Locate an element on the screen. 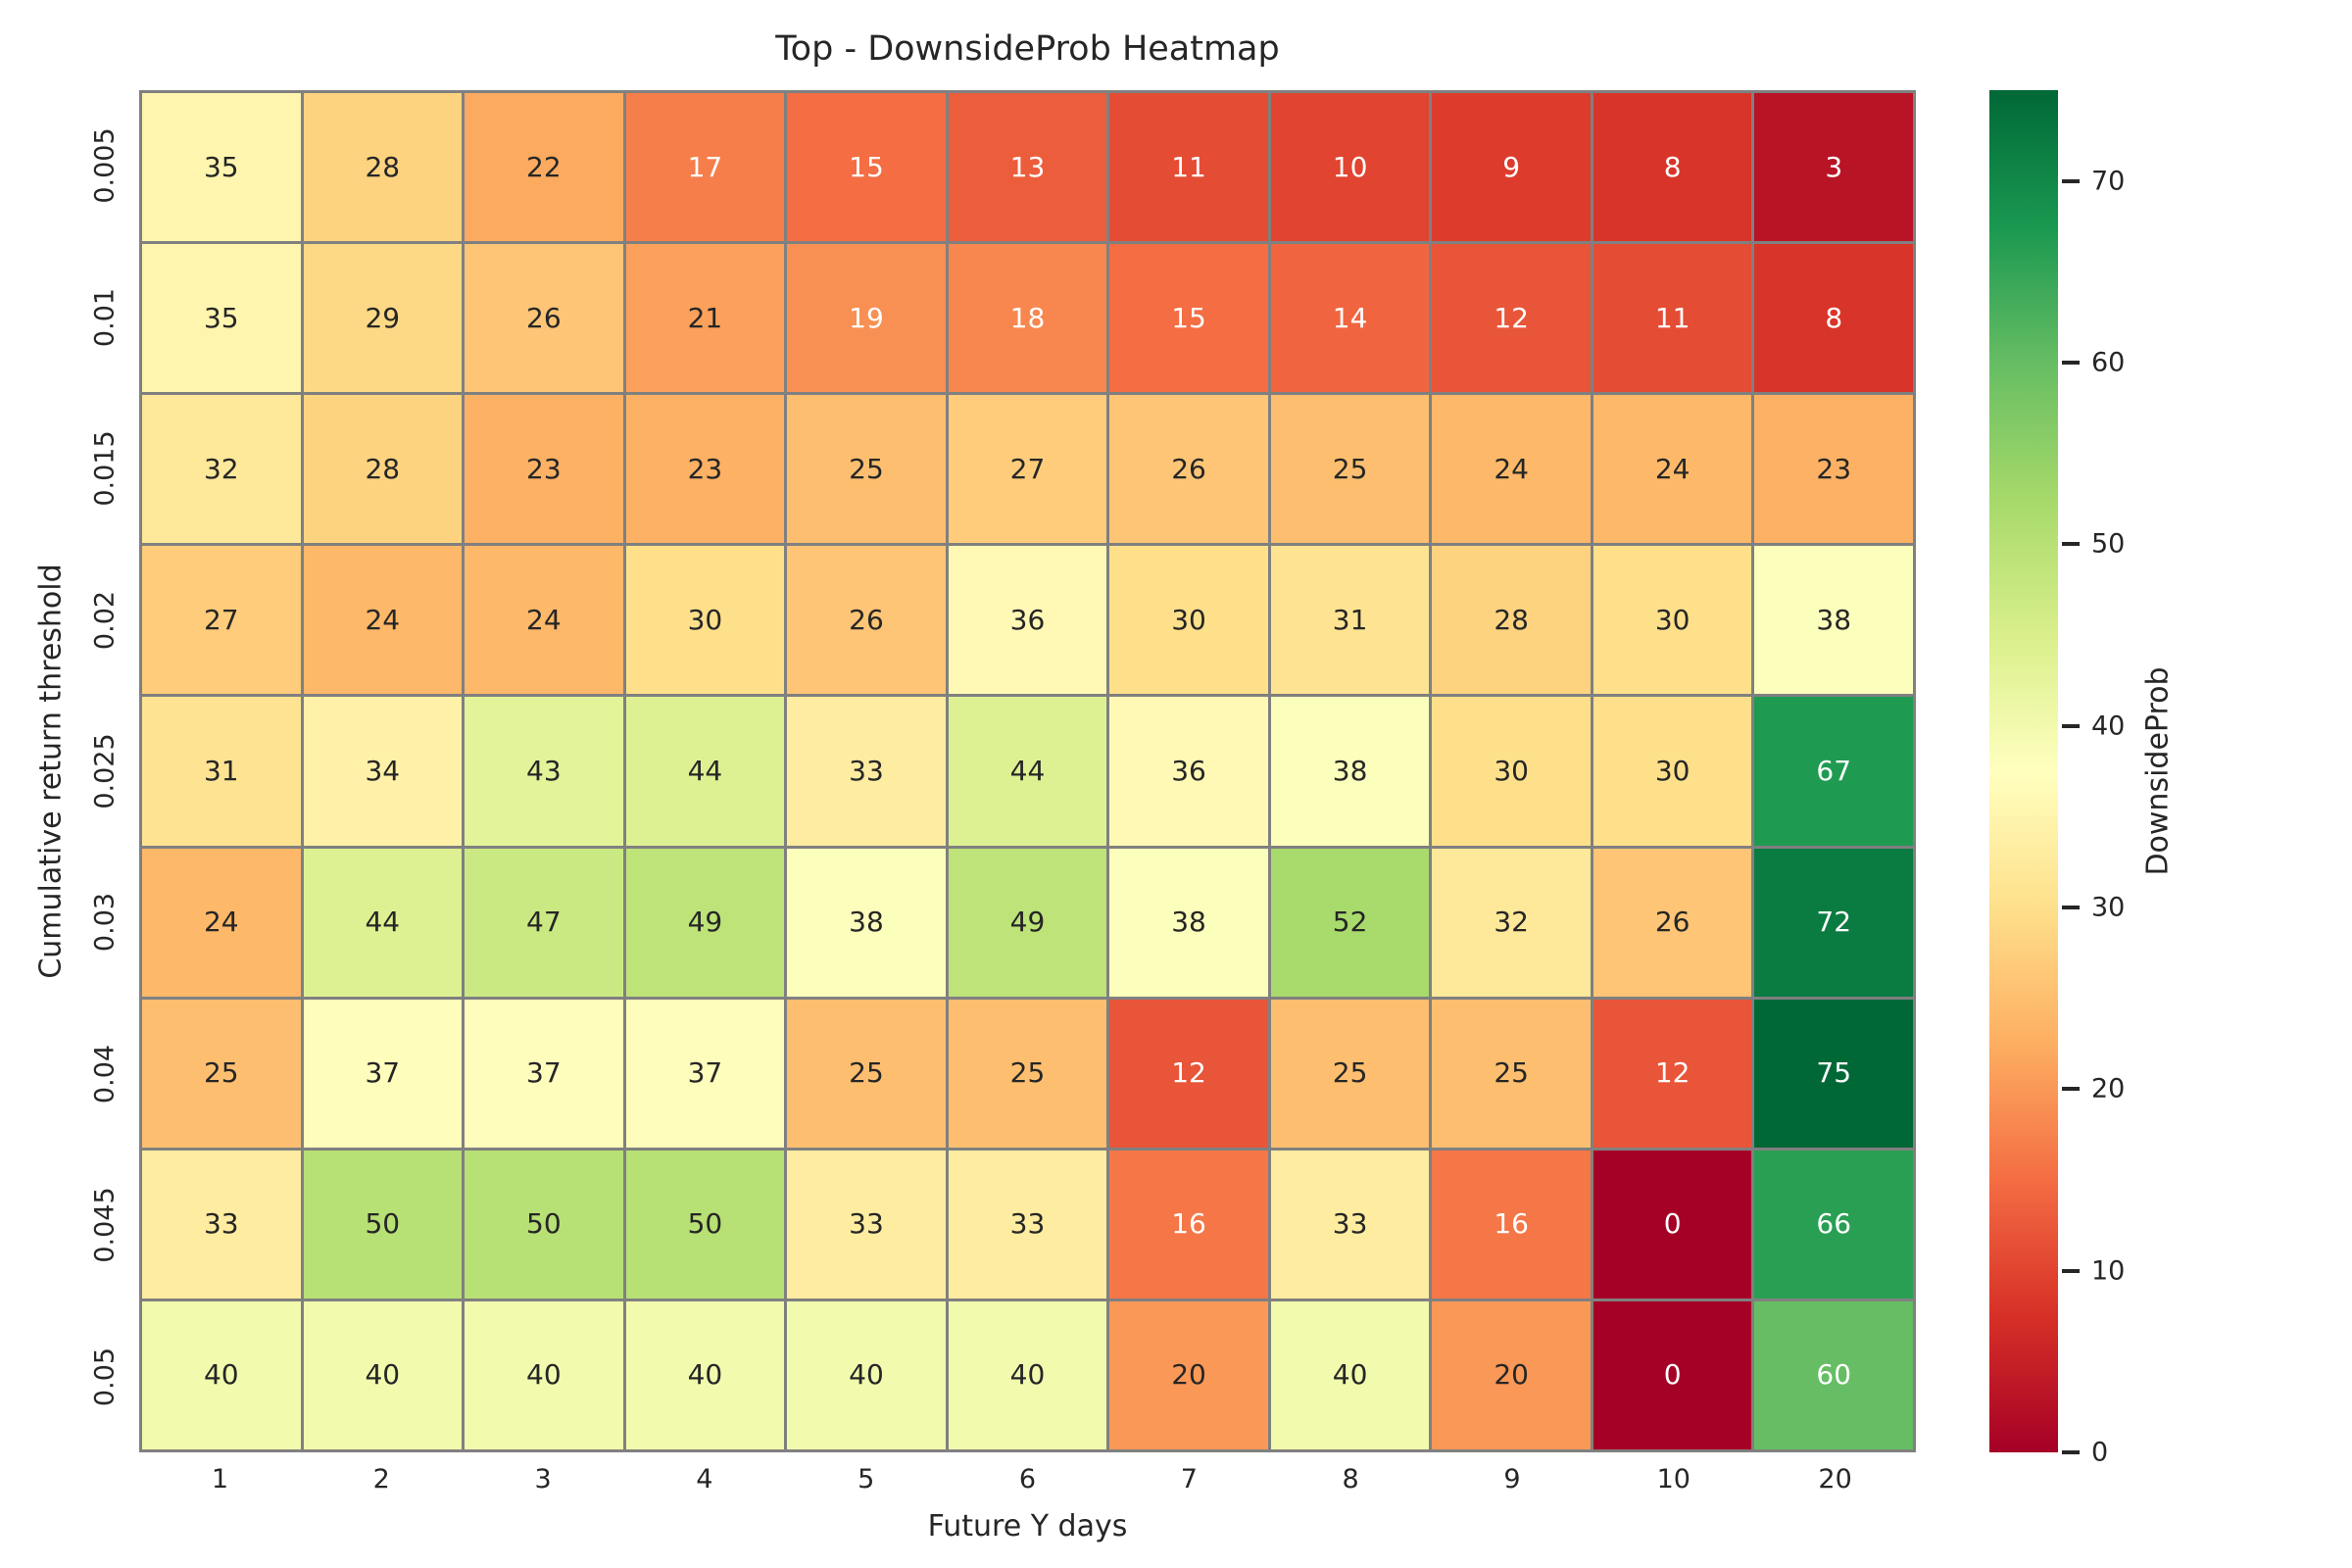 The image size is (2352, 1568). x-tick-label: 1 is located at coordinates (219, 1479).